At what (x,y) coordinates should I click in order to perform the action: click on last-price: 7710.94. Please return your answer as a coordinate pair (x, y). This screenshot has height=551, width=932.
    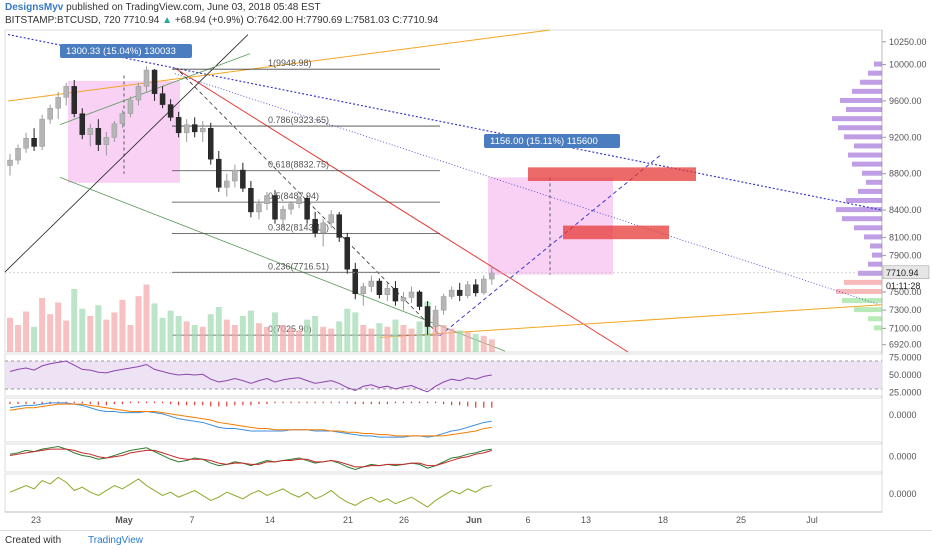
    Looking at the image, I should click on (141, 20).